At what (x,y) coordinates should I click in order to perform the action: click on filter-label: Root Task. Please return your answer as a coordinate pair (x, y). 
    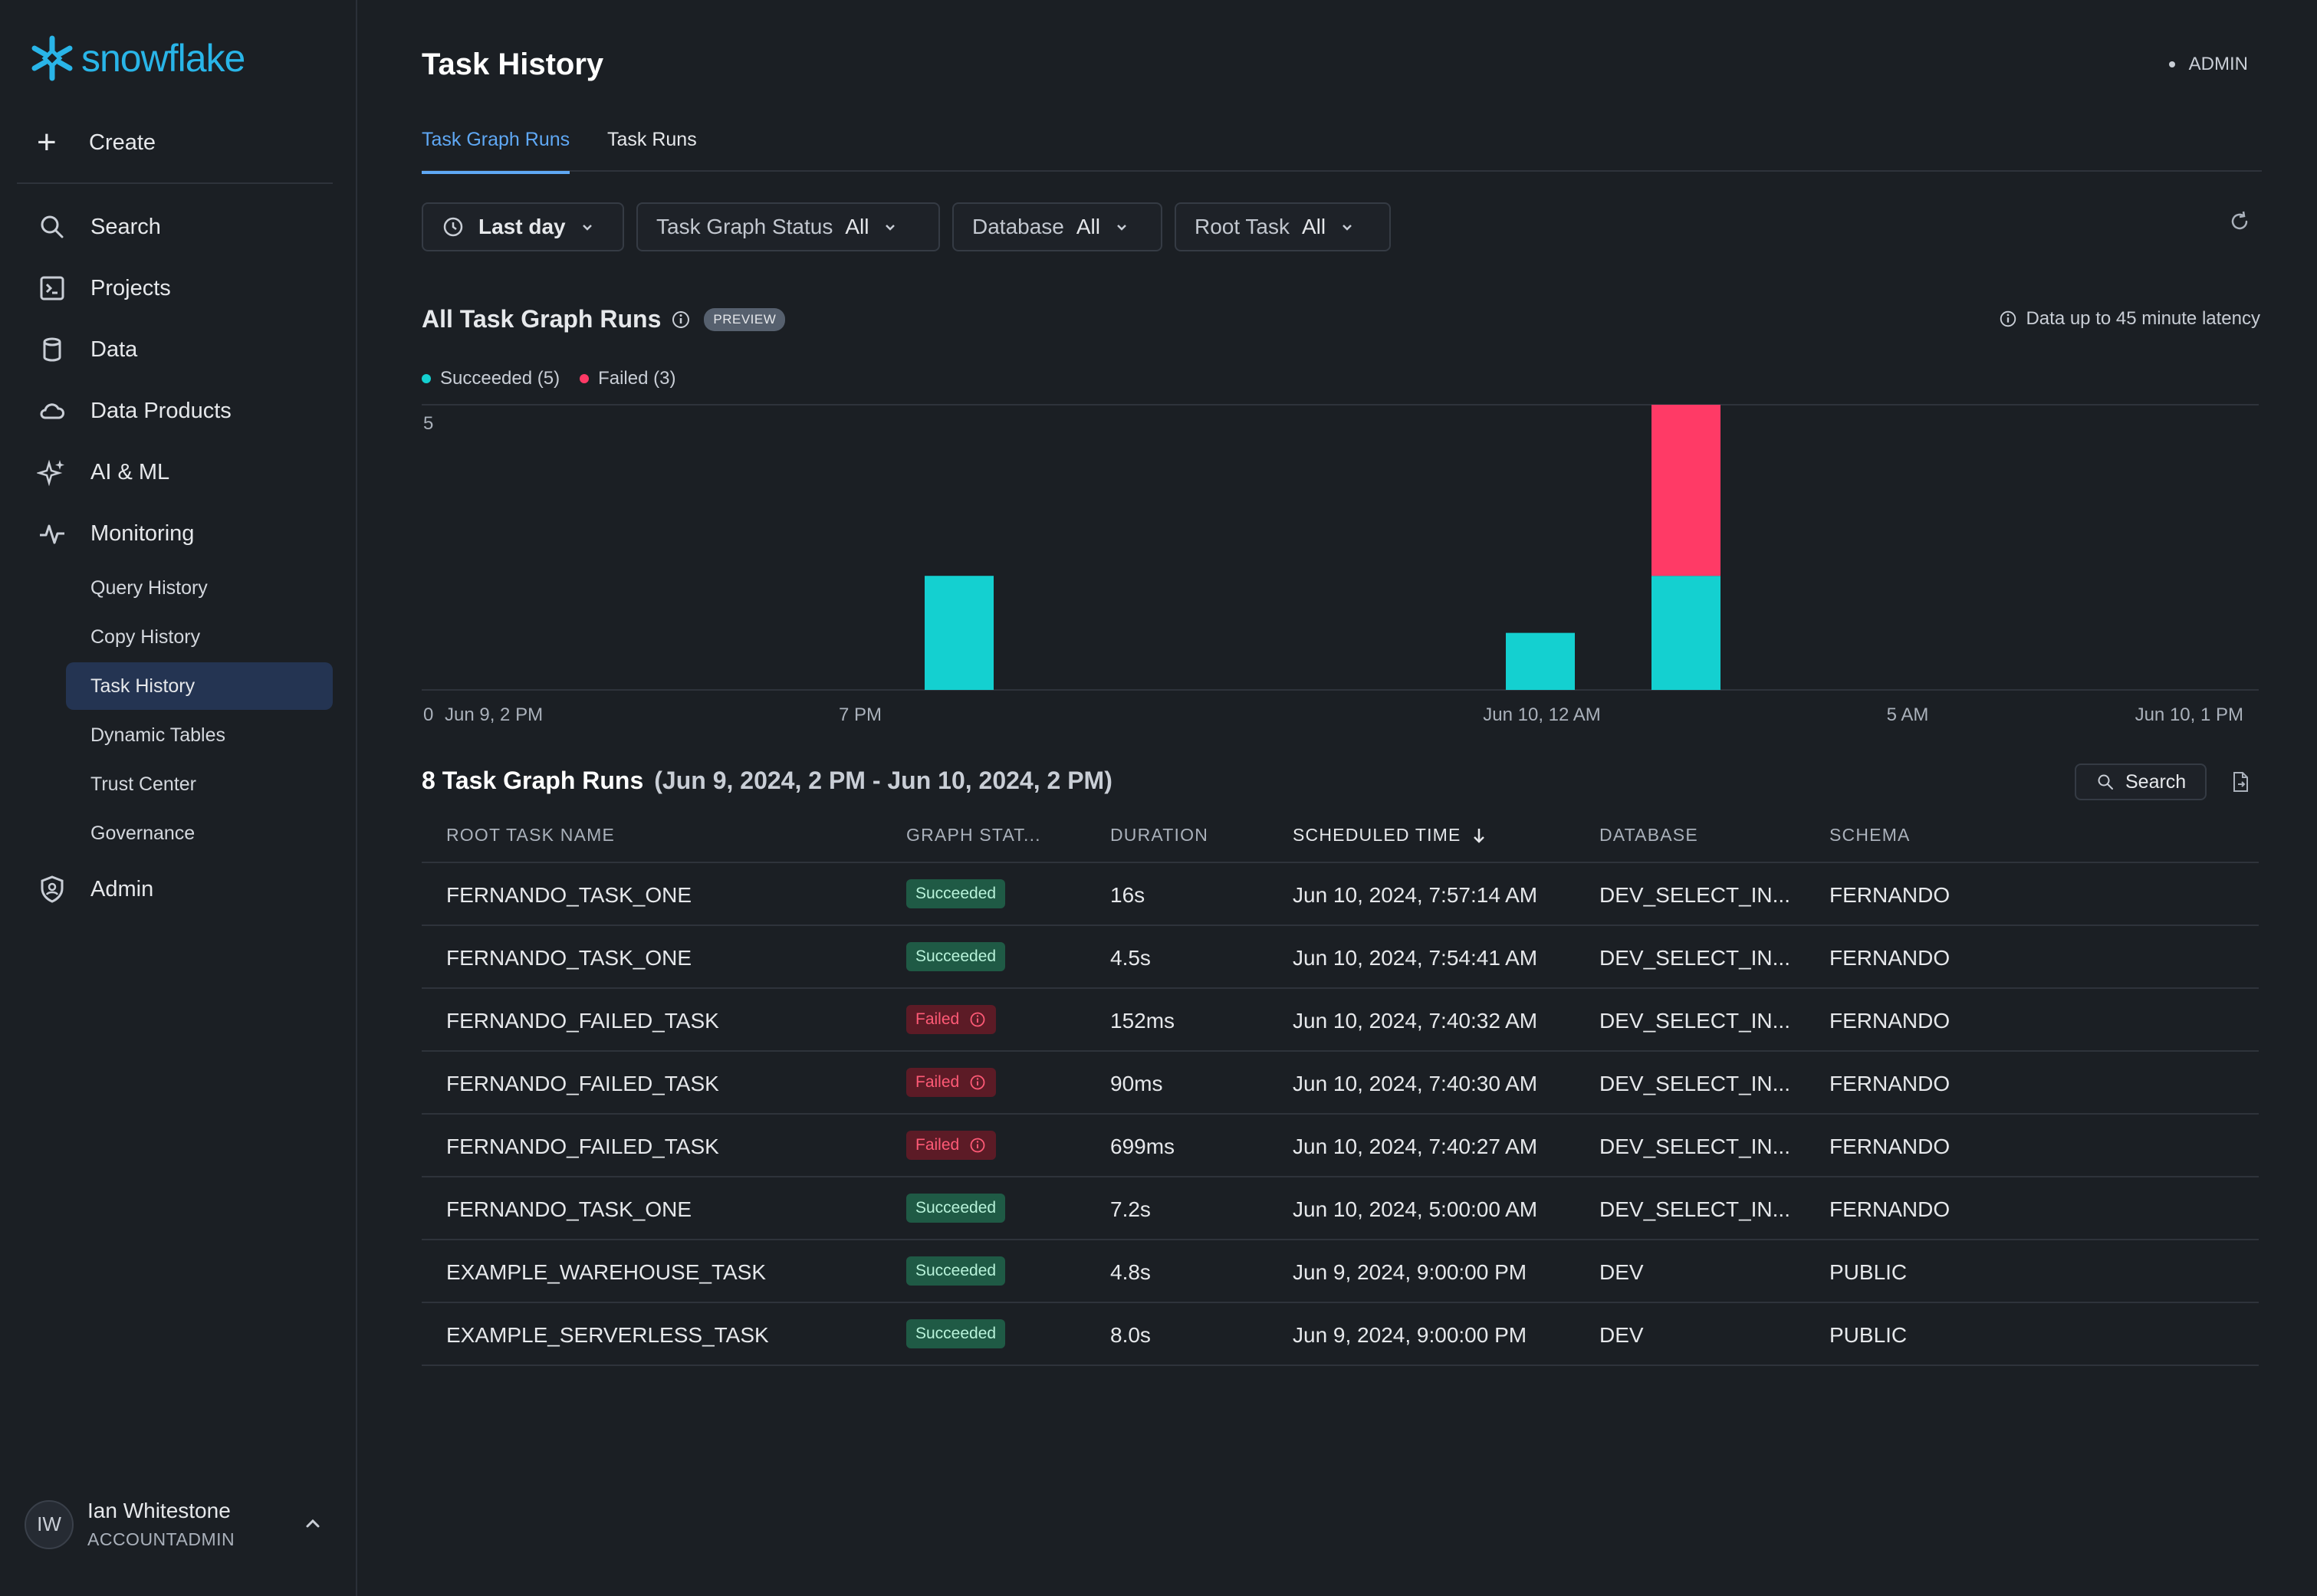
    Looking at the image, I should click on (1242, 226).